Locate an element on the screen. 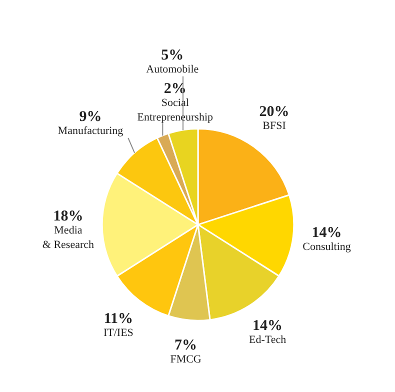  slice-label: Consulting is located at coordinates (327, 246).